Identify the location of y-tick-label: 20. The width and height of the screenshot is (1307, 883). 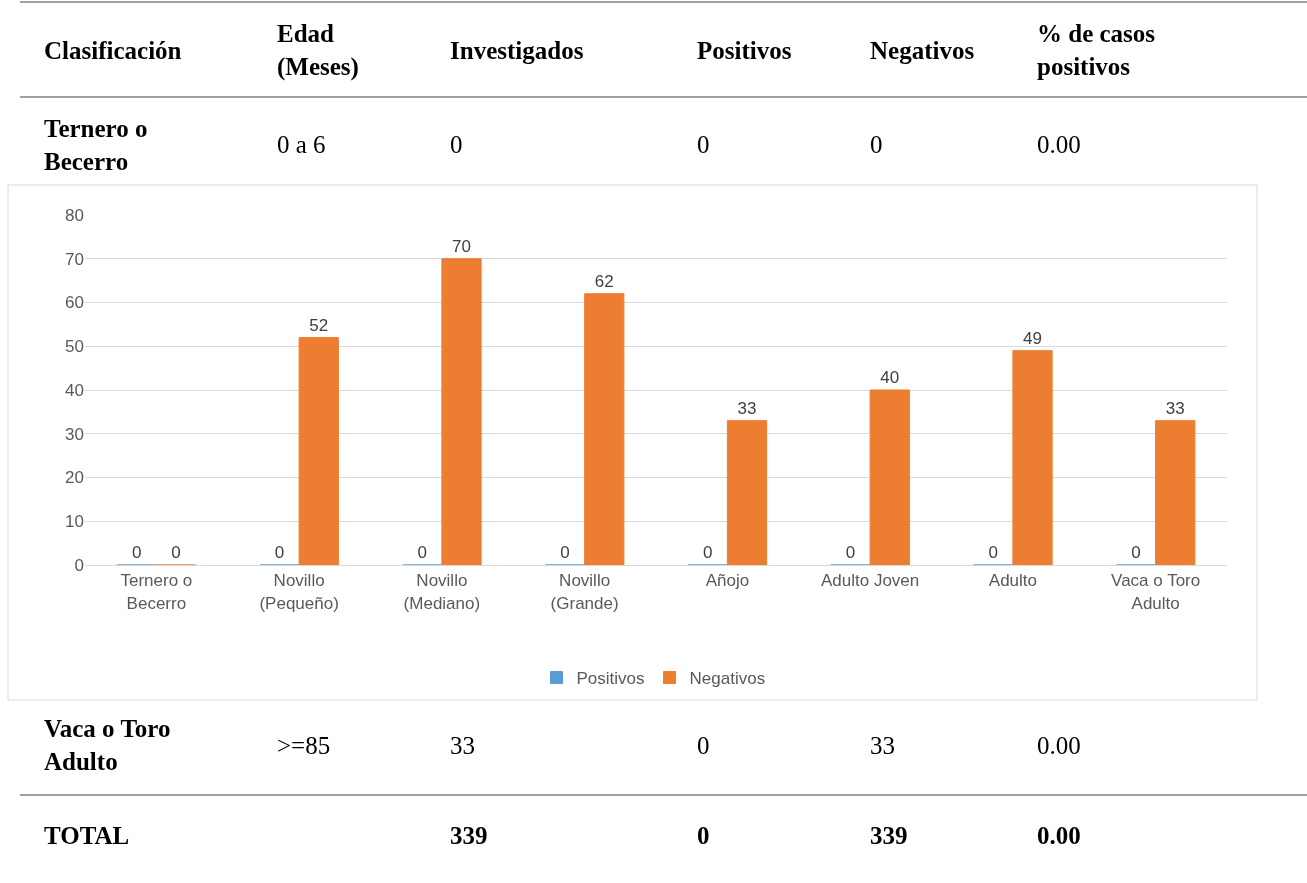
(74, 478).